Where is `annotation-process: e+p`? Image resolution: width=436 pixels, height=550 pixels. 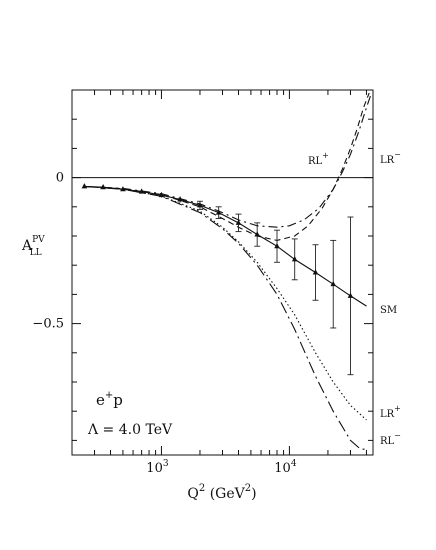
annotation-process: e+p is located at coordinates (109, 399).